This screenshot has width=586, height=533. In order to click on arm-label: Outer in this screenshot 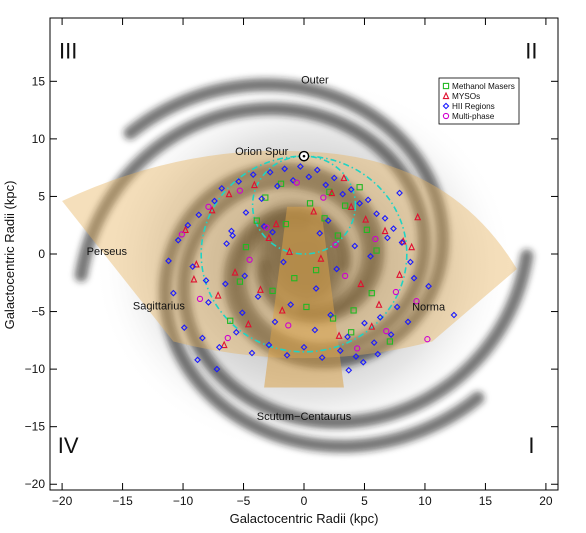, I will do `click(315, 81)`.